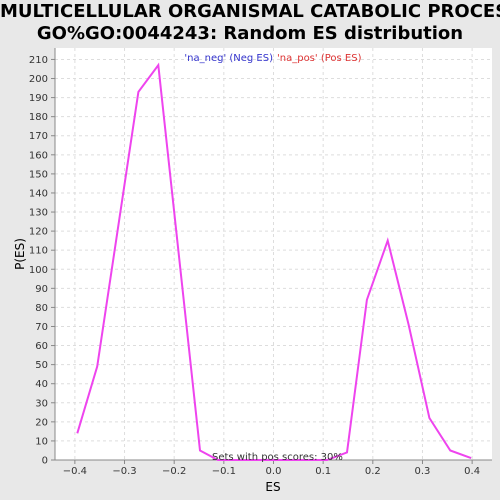 This screenshot has width=500, height=500. What do you see at coordinates (38, 136) in the screenshot?
I see `y-tick-label: 170` at bounding box center [38, 136].